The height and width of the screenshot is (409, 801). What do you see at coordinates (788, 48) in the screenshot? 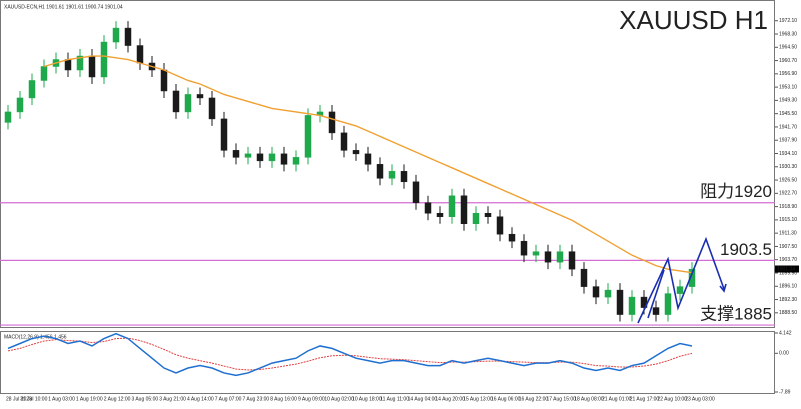
I see `y-tick-label: 1964.50` at bounding box center [788, 48].